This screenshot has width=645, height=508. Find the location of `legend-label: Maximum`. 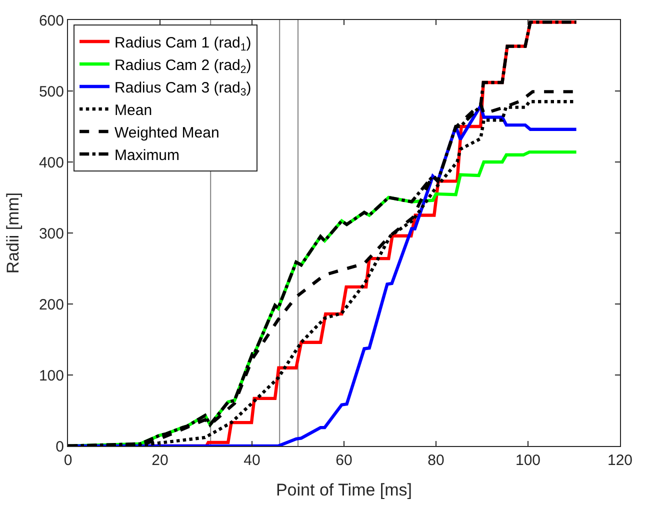

legend-label: Maximum is located at coordinates (147, 155).